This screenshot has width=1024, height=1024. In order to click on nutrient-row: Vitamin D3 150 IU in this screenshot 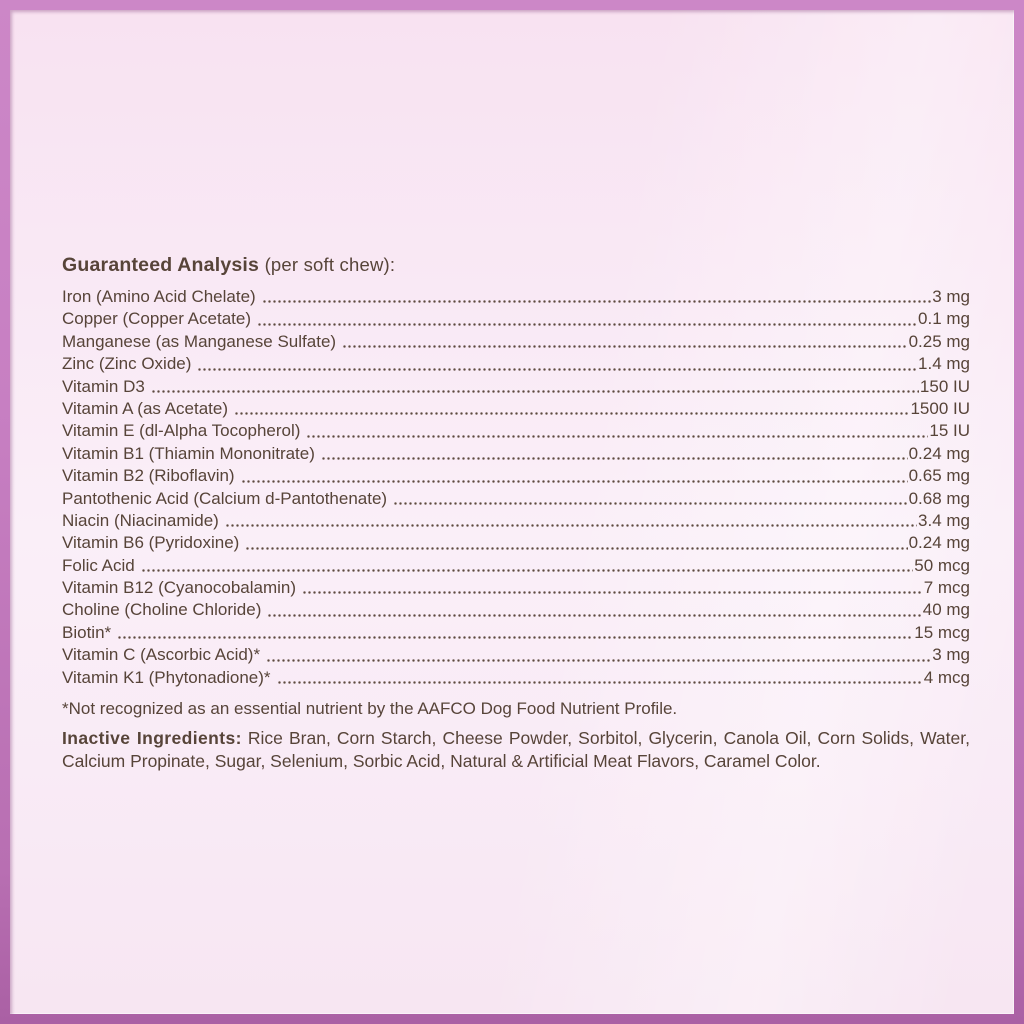, I will do `click(516, 386)`.